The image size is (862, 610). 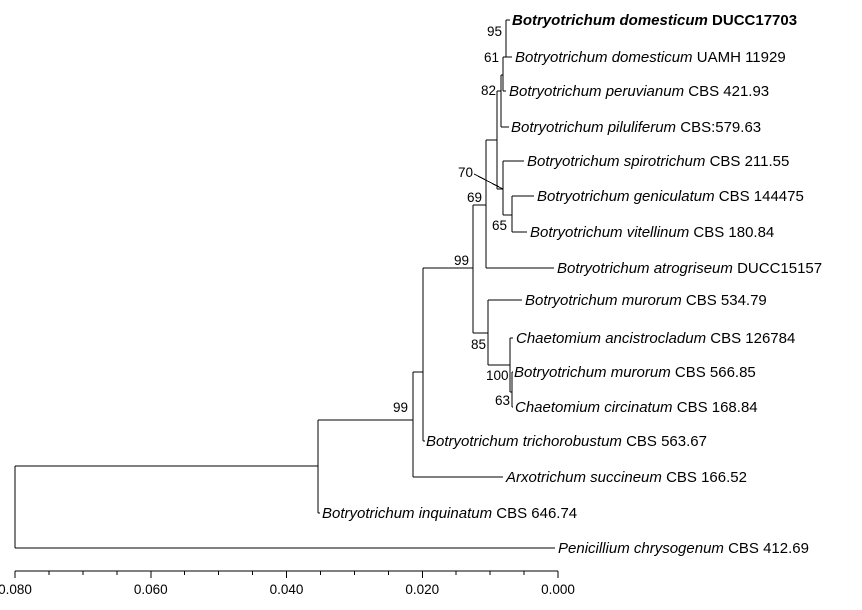 I want to click on taxon-label-domesticum-ducc: Botryotrichum domesticum DUCC17703, so click(x=654, y=20).